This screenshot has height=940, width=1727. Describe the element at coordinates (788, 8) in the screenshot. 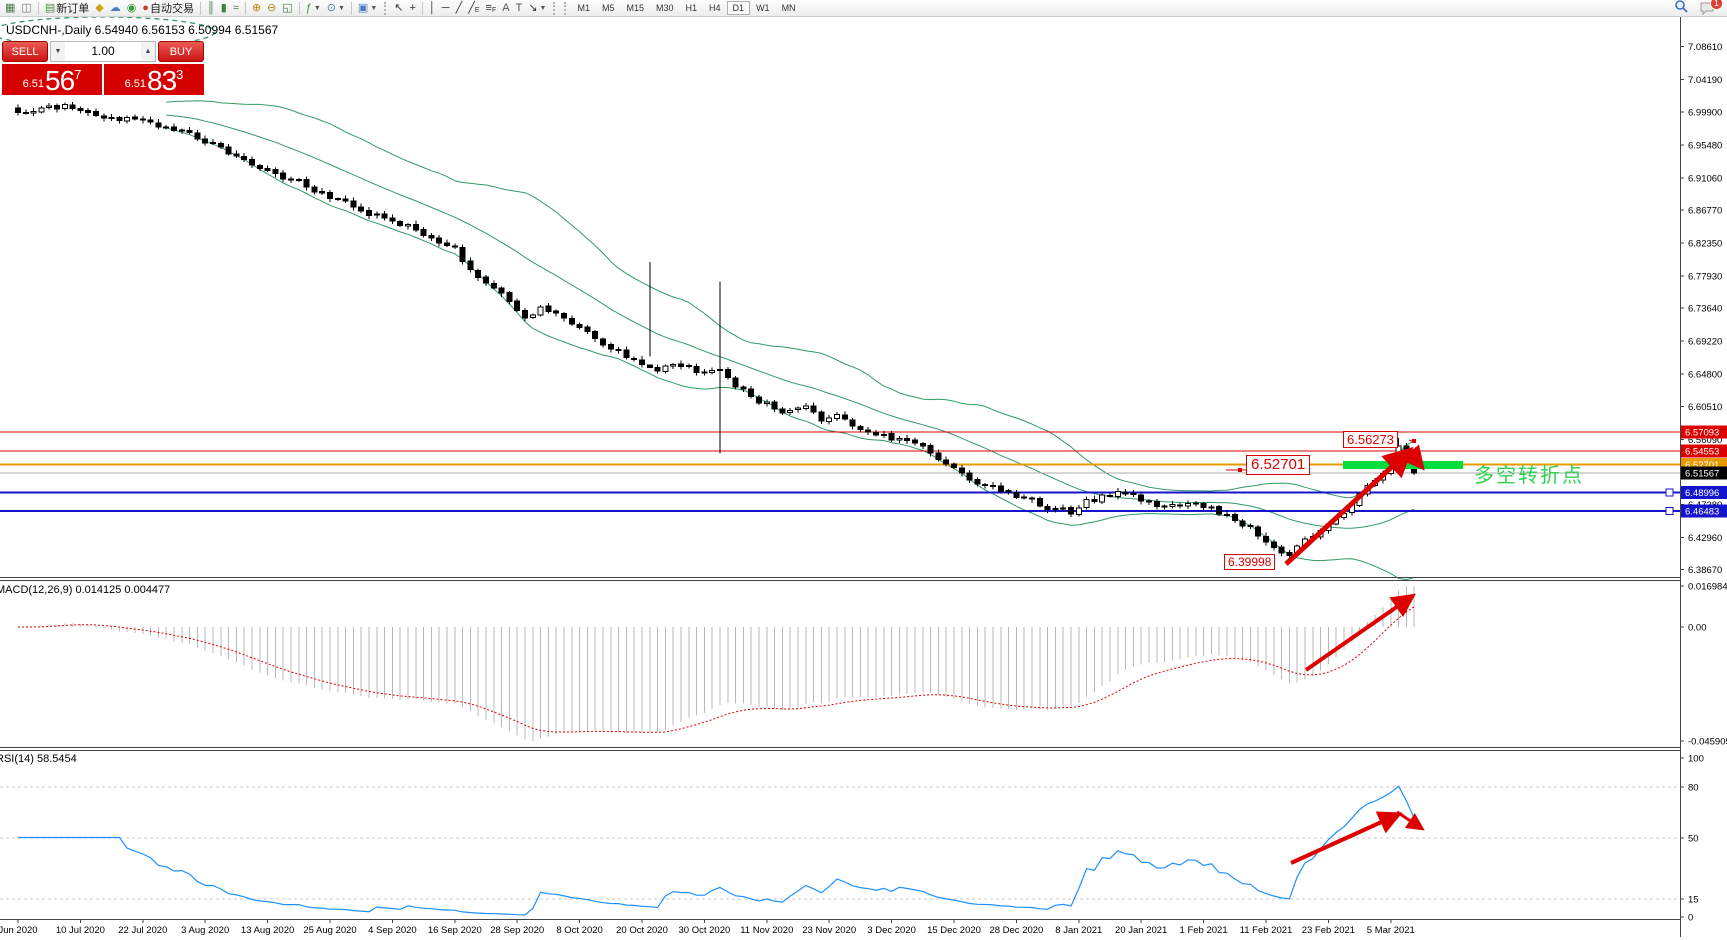

I see `timeframe-mn: MN` at that location.